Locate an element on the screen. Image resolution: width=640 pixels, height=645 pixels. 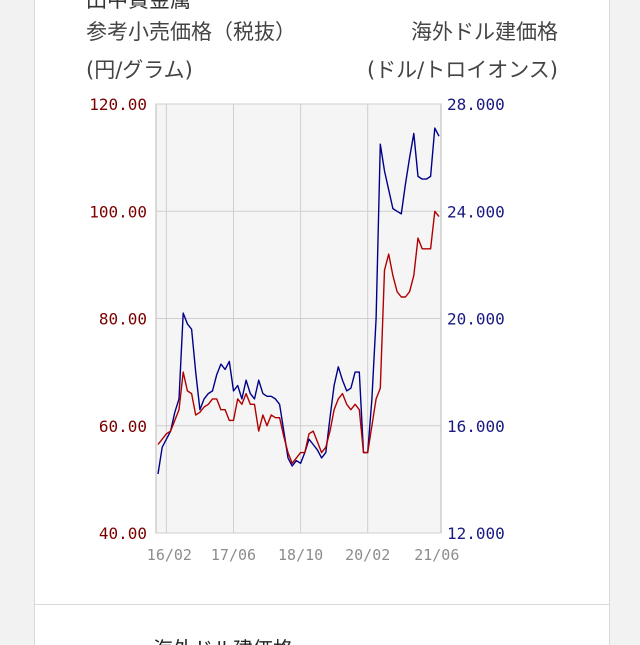
right-y-tick-label: 28.000 is located at coordinates (476, 104).